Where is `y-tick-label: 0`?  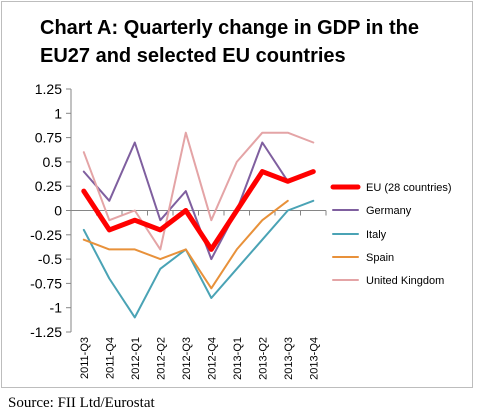
y-tick-label: 0 is located at coordinates (58, 211).